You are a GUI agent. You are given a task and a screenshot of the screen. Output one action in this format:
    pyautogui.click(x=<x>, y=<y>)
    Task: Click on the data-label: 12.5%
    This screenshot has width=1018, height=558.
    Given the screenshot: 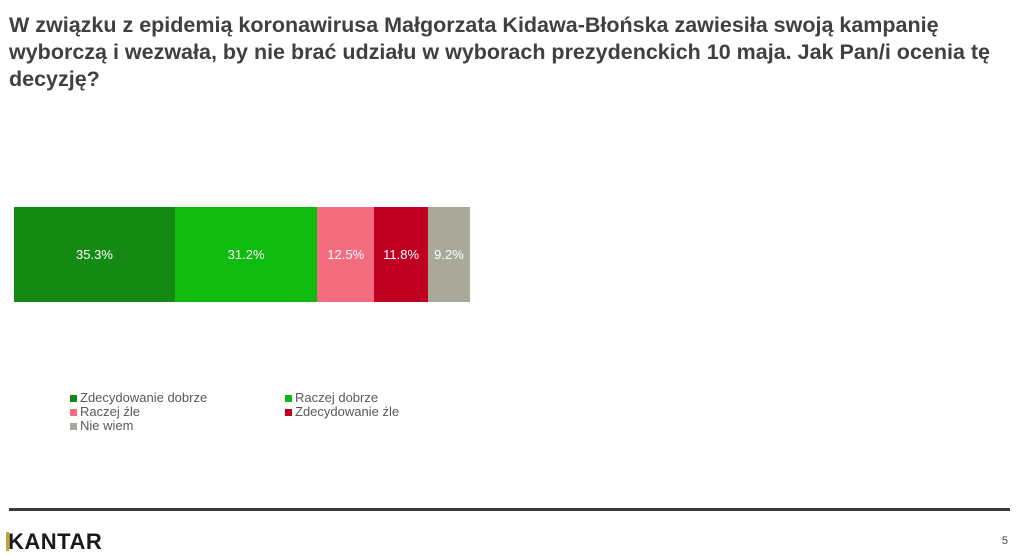 What is the action you would take?
    pyautogui.click(x=346, y=254)
    